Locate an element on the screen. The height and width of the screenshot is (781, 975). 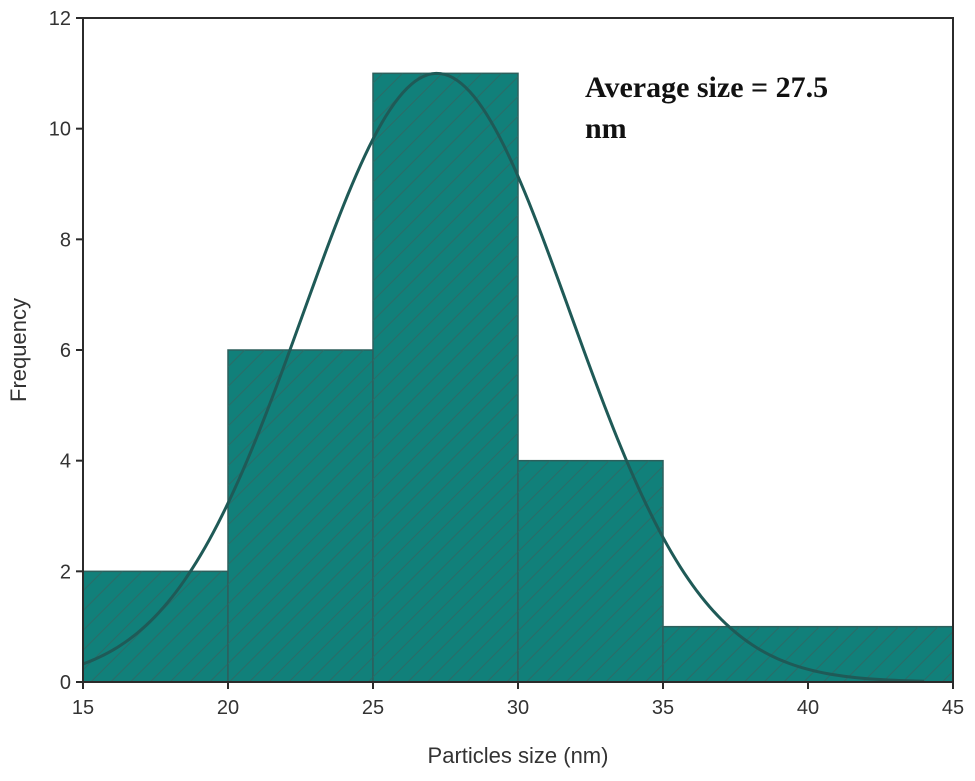
x-tick-label-45: 45 is located at coordinates (953, 708).